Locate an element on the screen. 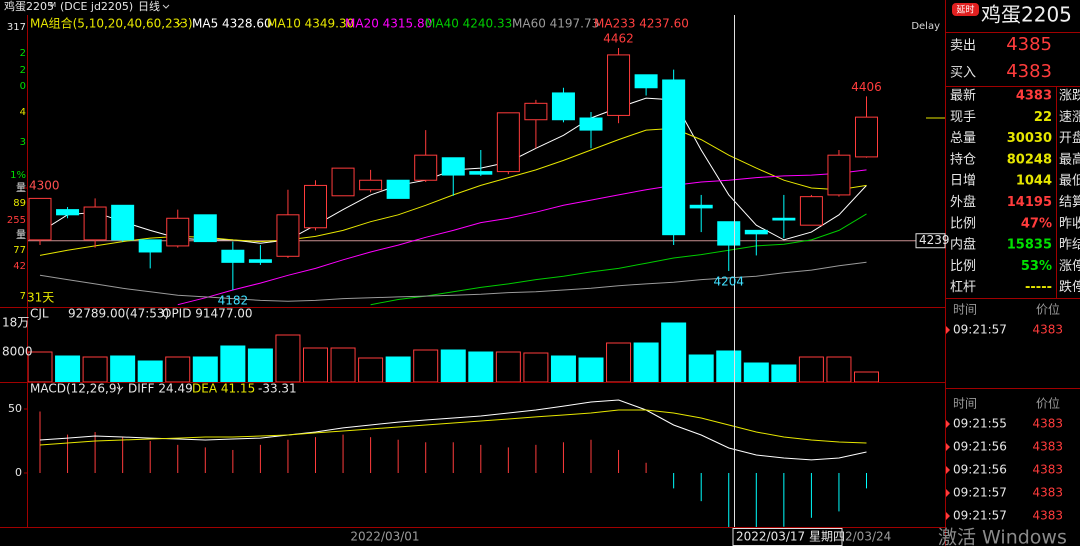  ma-legend-item: MA5 4328.60 is located at coordinates (232, 24).